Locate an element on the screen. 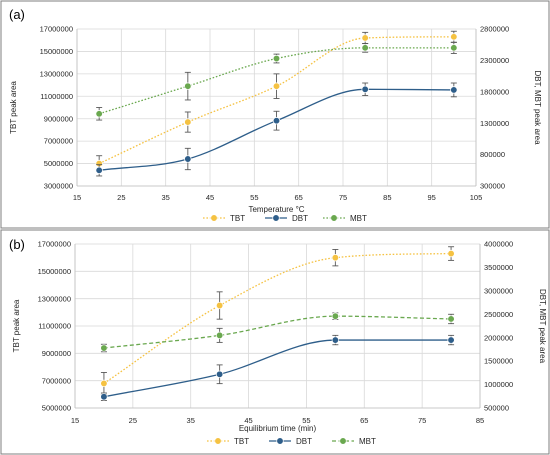 Image resolution: width=550 pixels, height=455 pixels. x-axis-title: Temperature °C is located at coordinates (276, 209).